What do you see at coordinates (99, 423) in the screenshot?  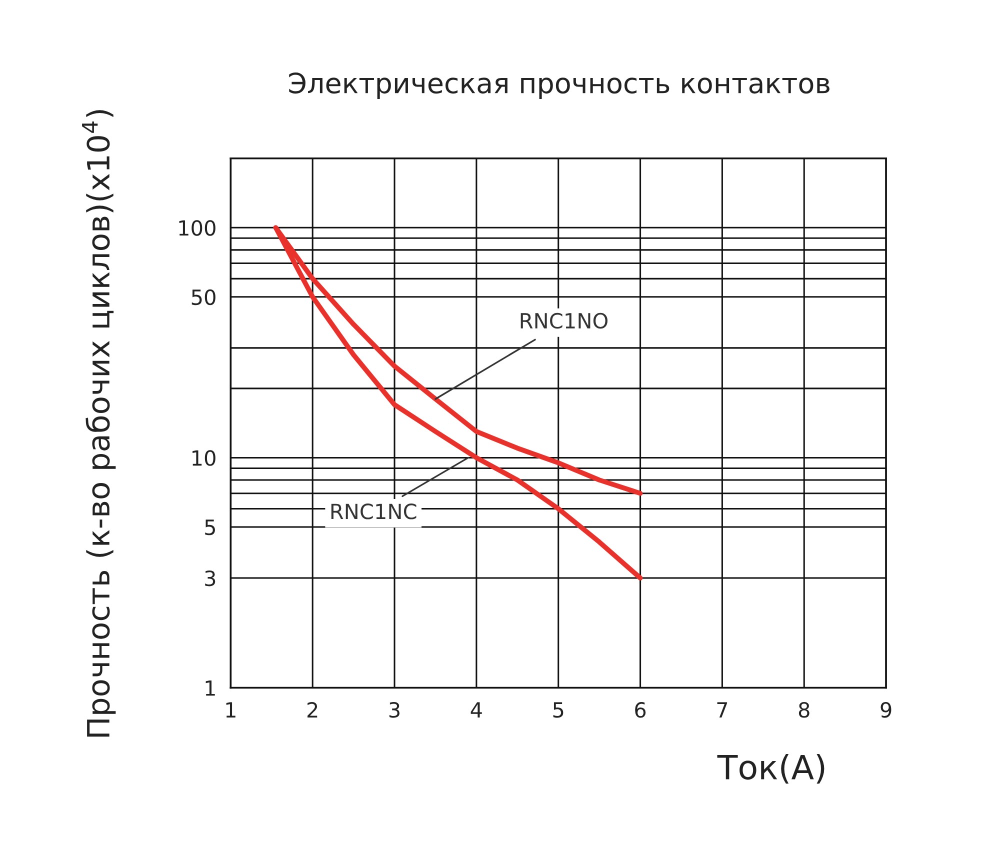 I see `y-axis-title: Прочность (к-во рабочих циклов)(x10$^{4}$)` at bounding box center [99, 423].